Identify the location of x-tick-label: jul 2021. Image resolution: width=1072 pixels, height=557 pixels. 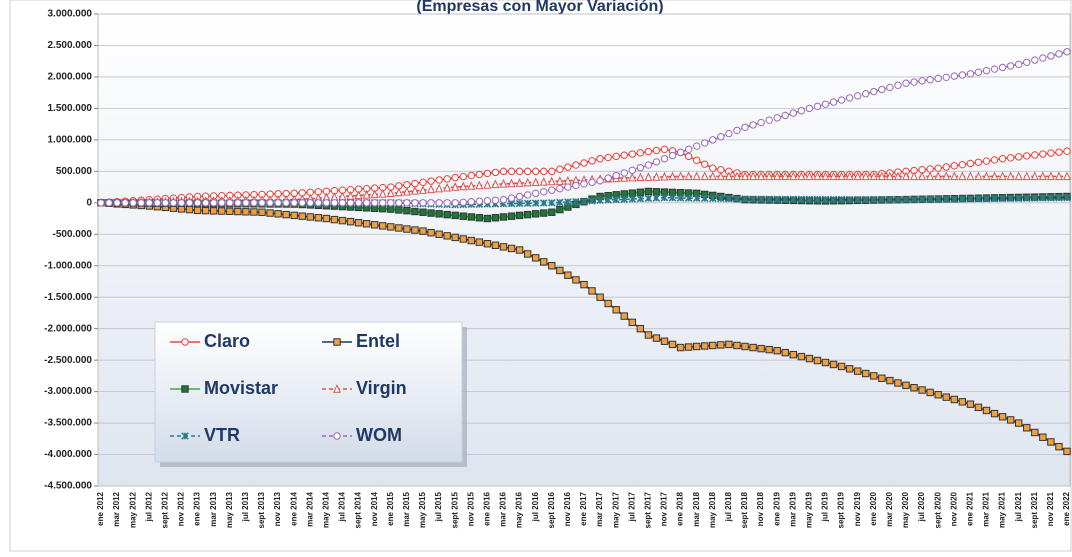
(1018, 506).